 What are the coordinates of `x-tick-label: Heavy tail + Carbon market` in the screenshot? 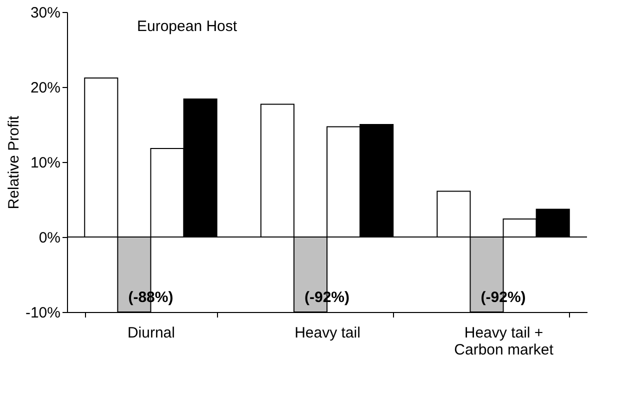 It's located at (504, 341).